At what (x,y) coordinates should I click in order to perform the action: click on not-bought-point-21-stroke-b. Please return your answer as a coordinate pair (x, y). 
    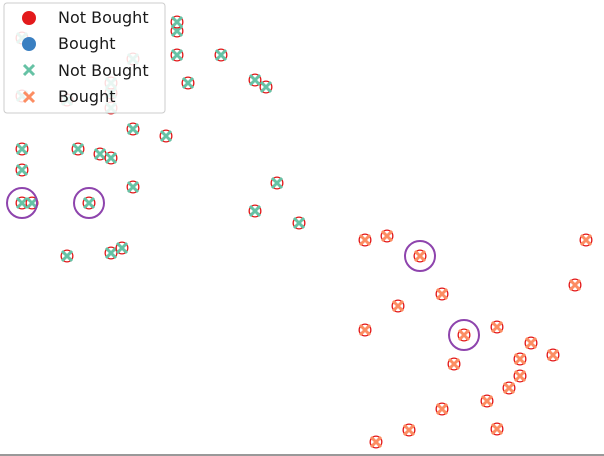
    Looking at the image, I should click on (177, 55).